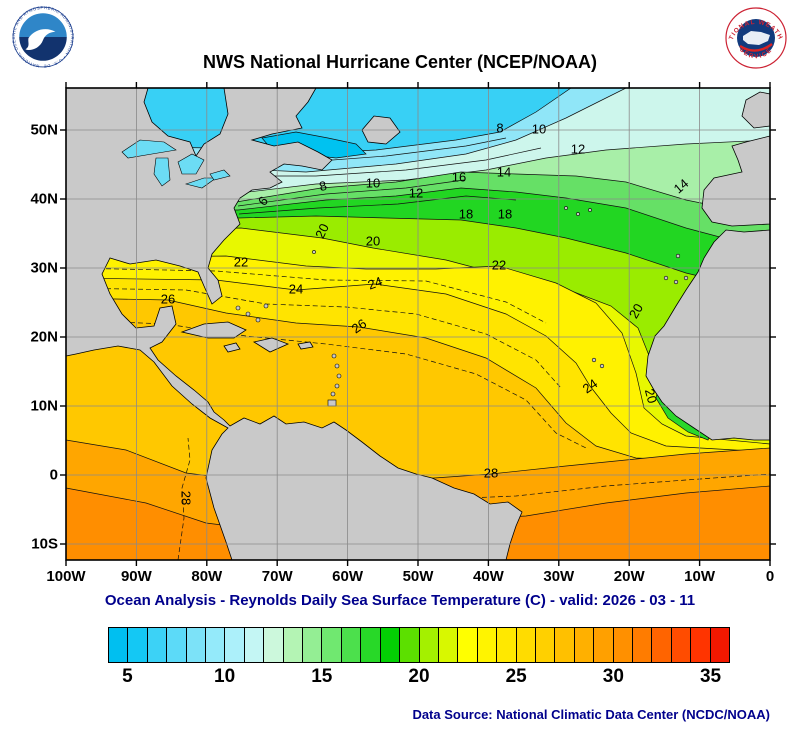 The width and height of the screenshot is (800, 737). What do you see at coordinates (162, 172) in the screenshot?
I see `lake-michigan` at bounding box center [162, 172].